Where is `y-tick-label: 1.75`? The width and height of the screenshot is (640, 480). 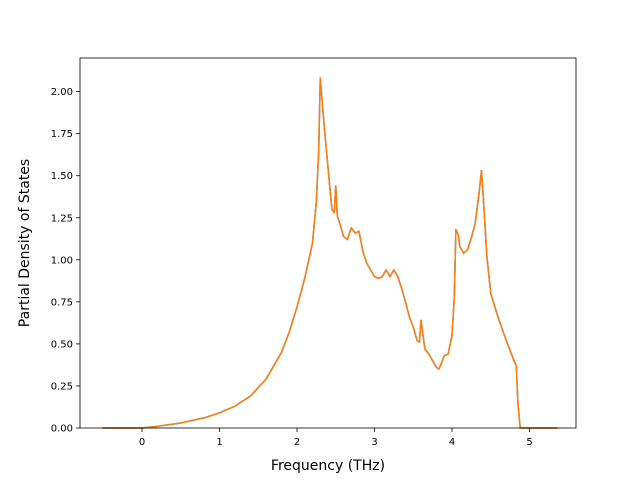
y-tick-label: 1.75 is located at coordinates (62, 134).